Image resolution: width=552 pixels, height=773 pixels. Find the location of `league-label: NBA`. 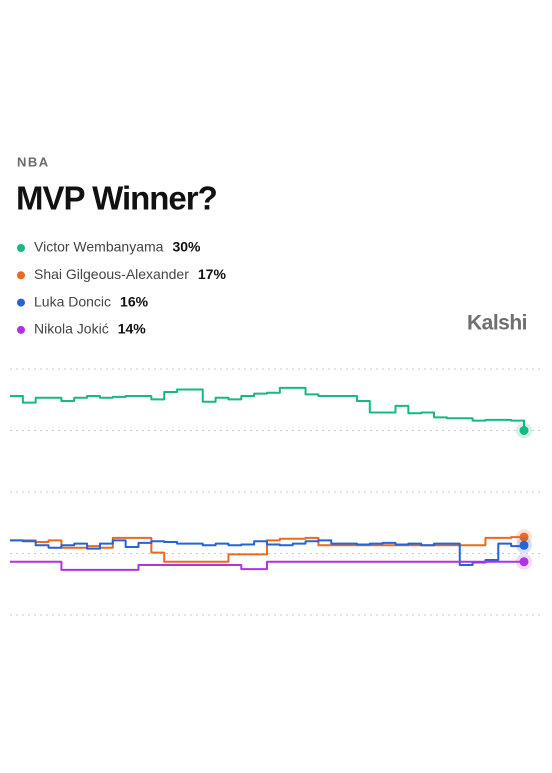

league-label: NBA is located at coordinates (33, 161).